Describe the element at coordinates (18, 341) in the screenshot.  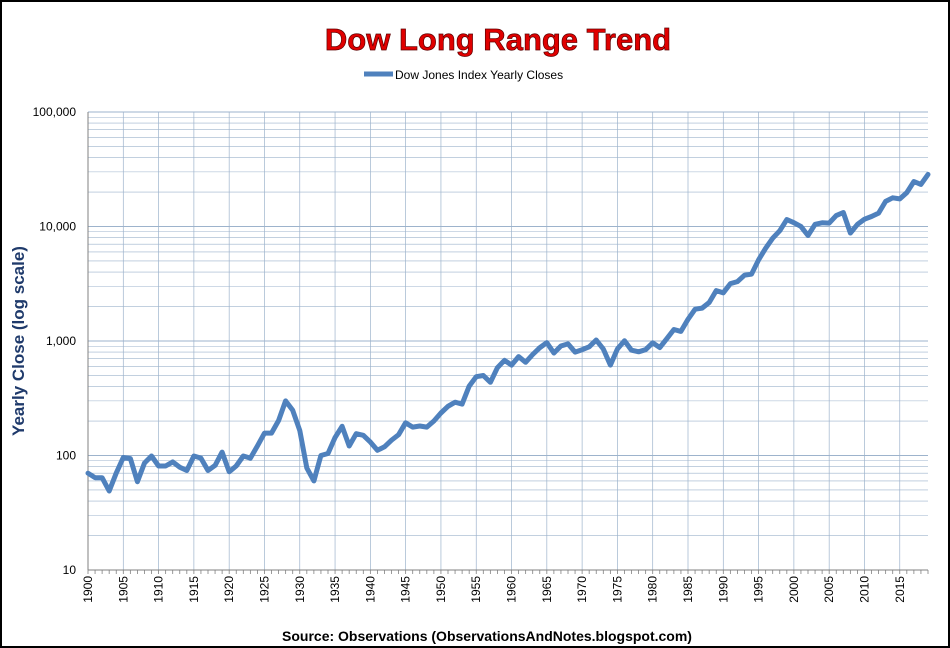
I see `y-axis-label: Yearly Close (log scale)` at that location.